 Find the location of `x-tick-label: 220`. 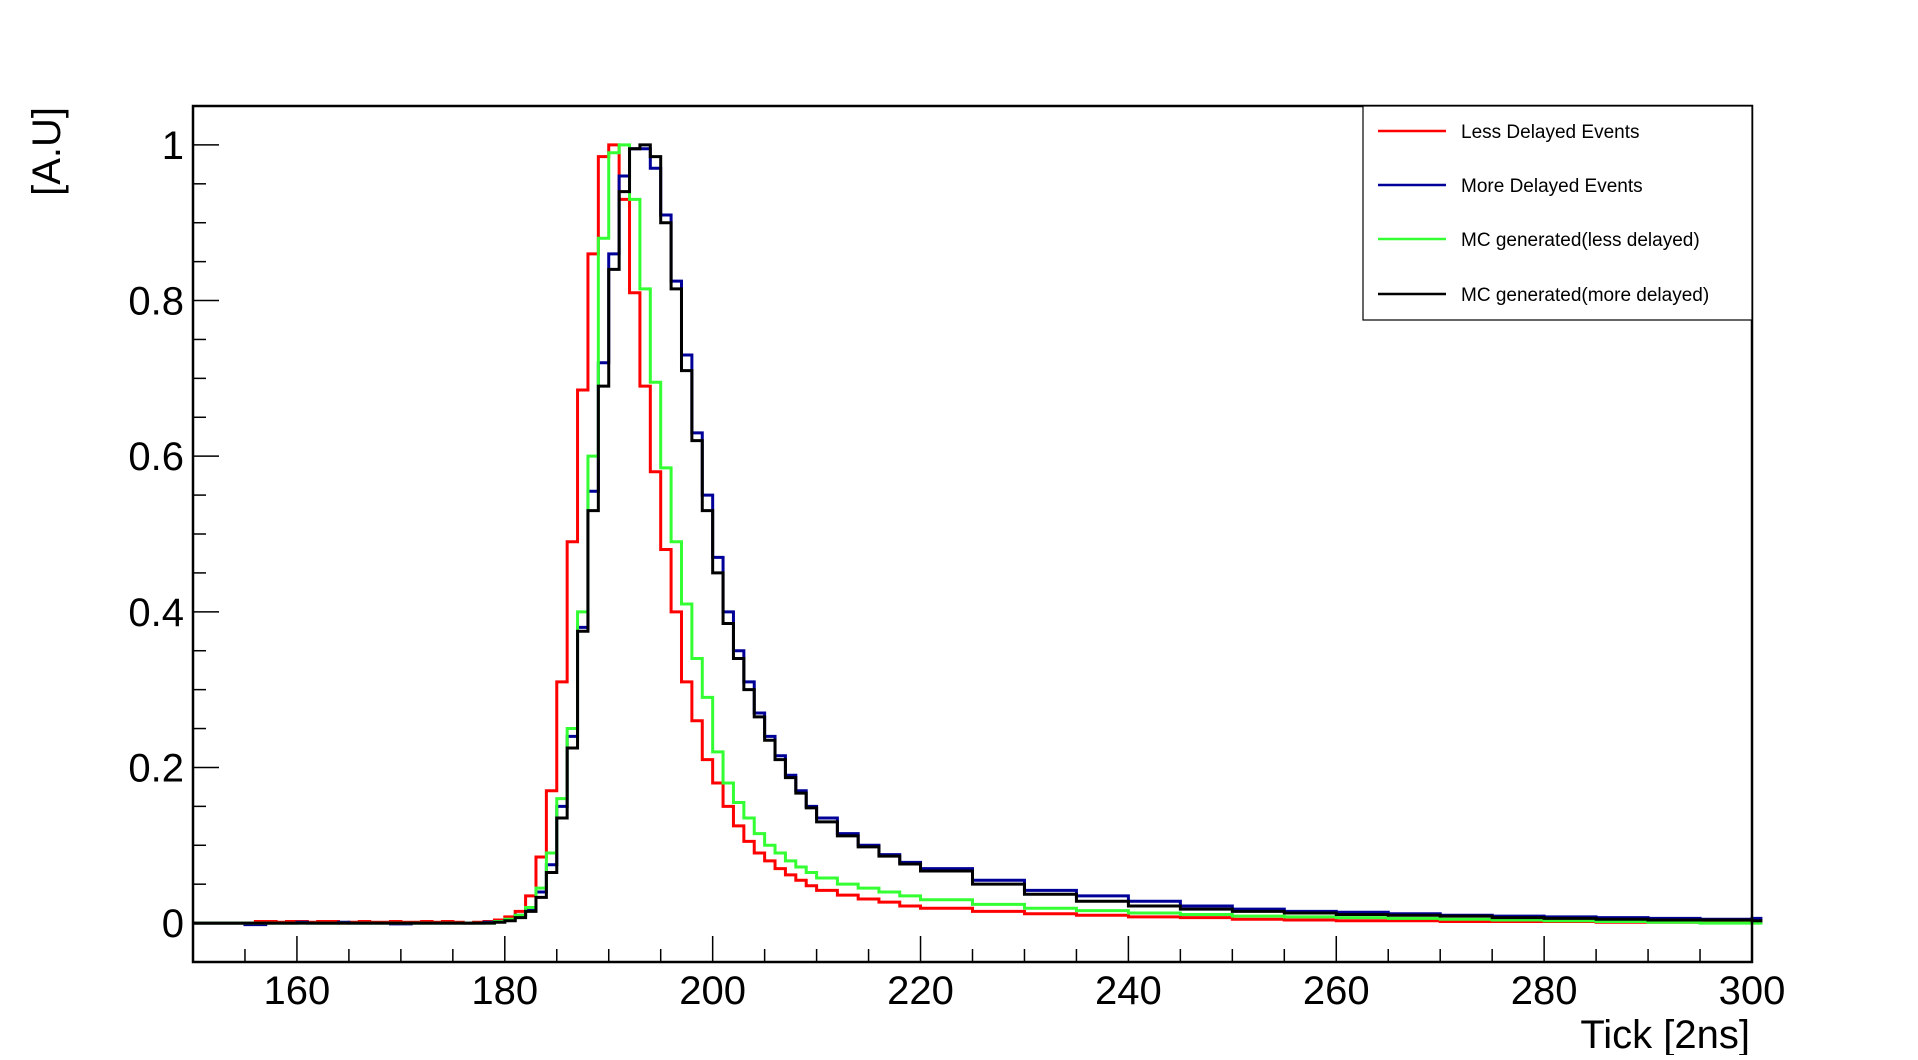

x-tick-label: 220 is located at coordinates (920, 991).